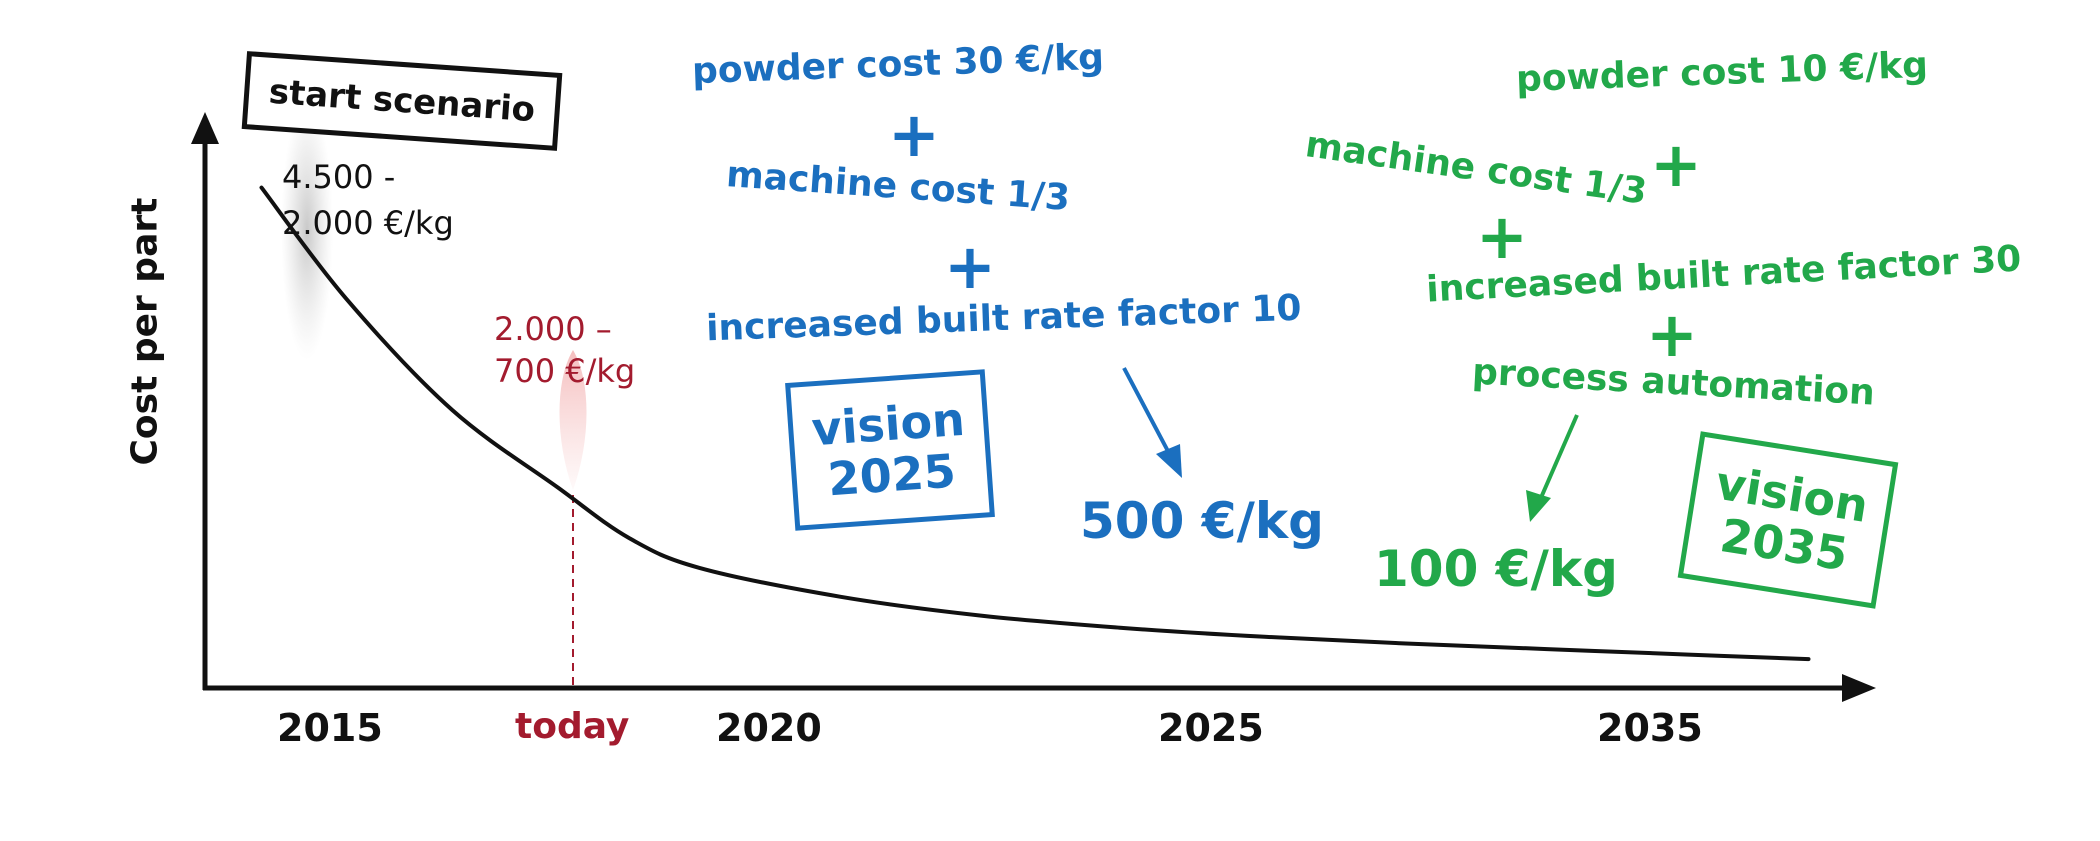  What do you see at coordinates (914, 134) in the screenshot?
I see `vision-2025-plus-1: +` at bounding box center [914, 134].